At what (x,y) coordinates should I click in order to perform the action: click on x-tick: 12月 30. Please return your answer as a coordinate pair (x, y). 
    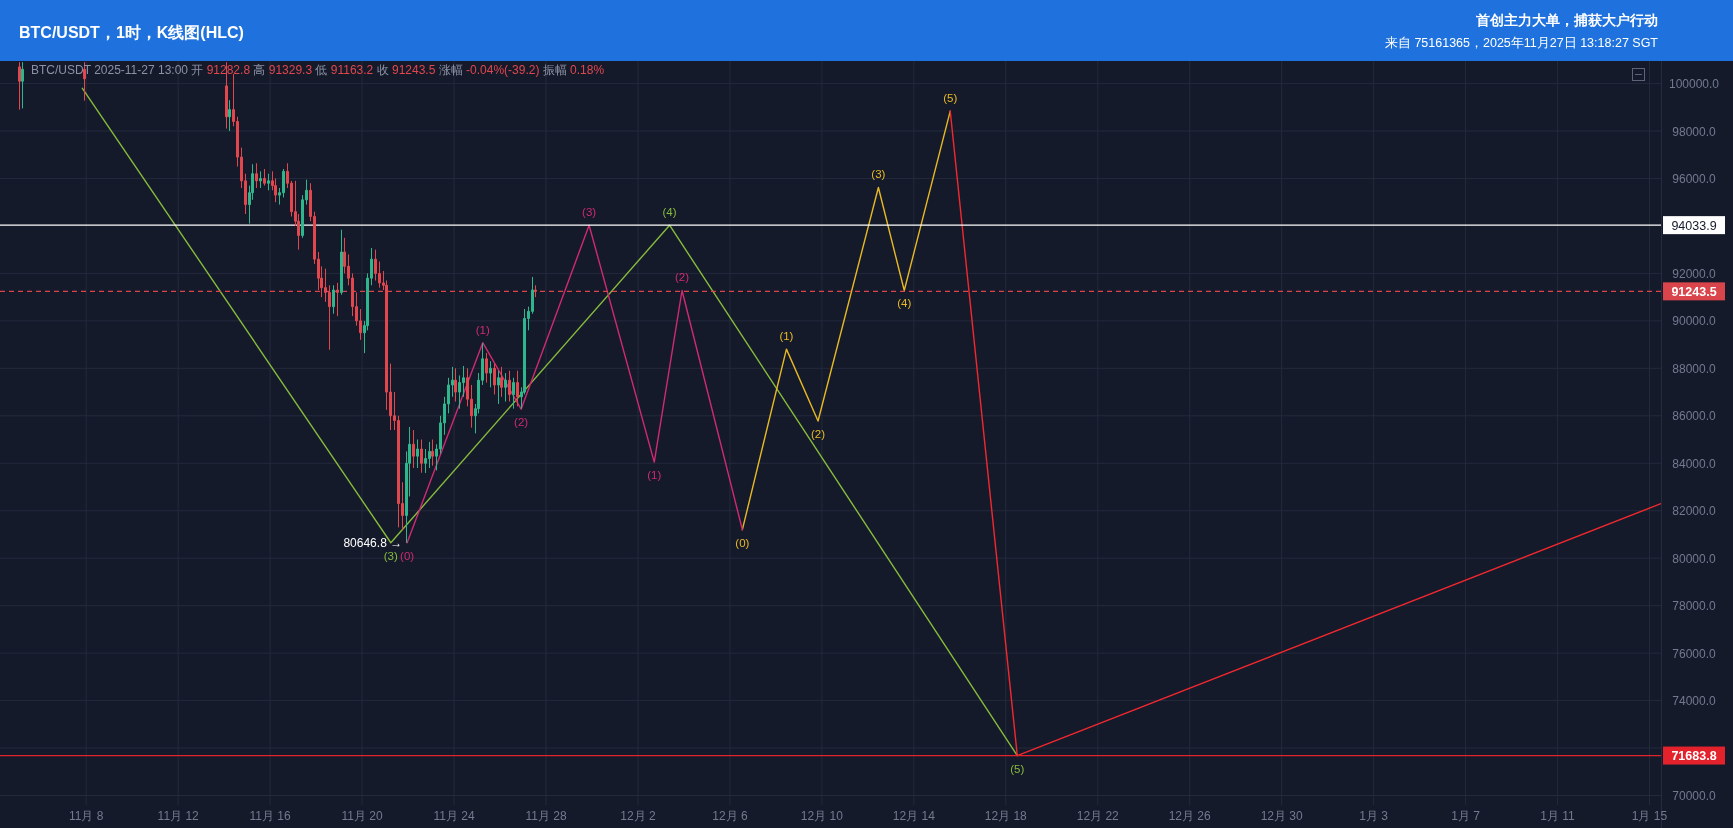
    Looking at the image, I should click on (1281, 816).